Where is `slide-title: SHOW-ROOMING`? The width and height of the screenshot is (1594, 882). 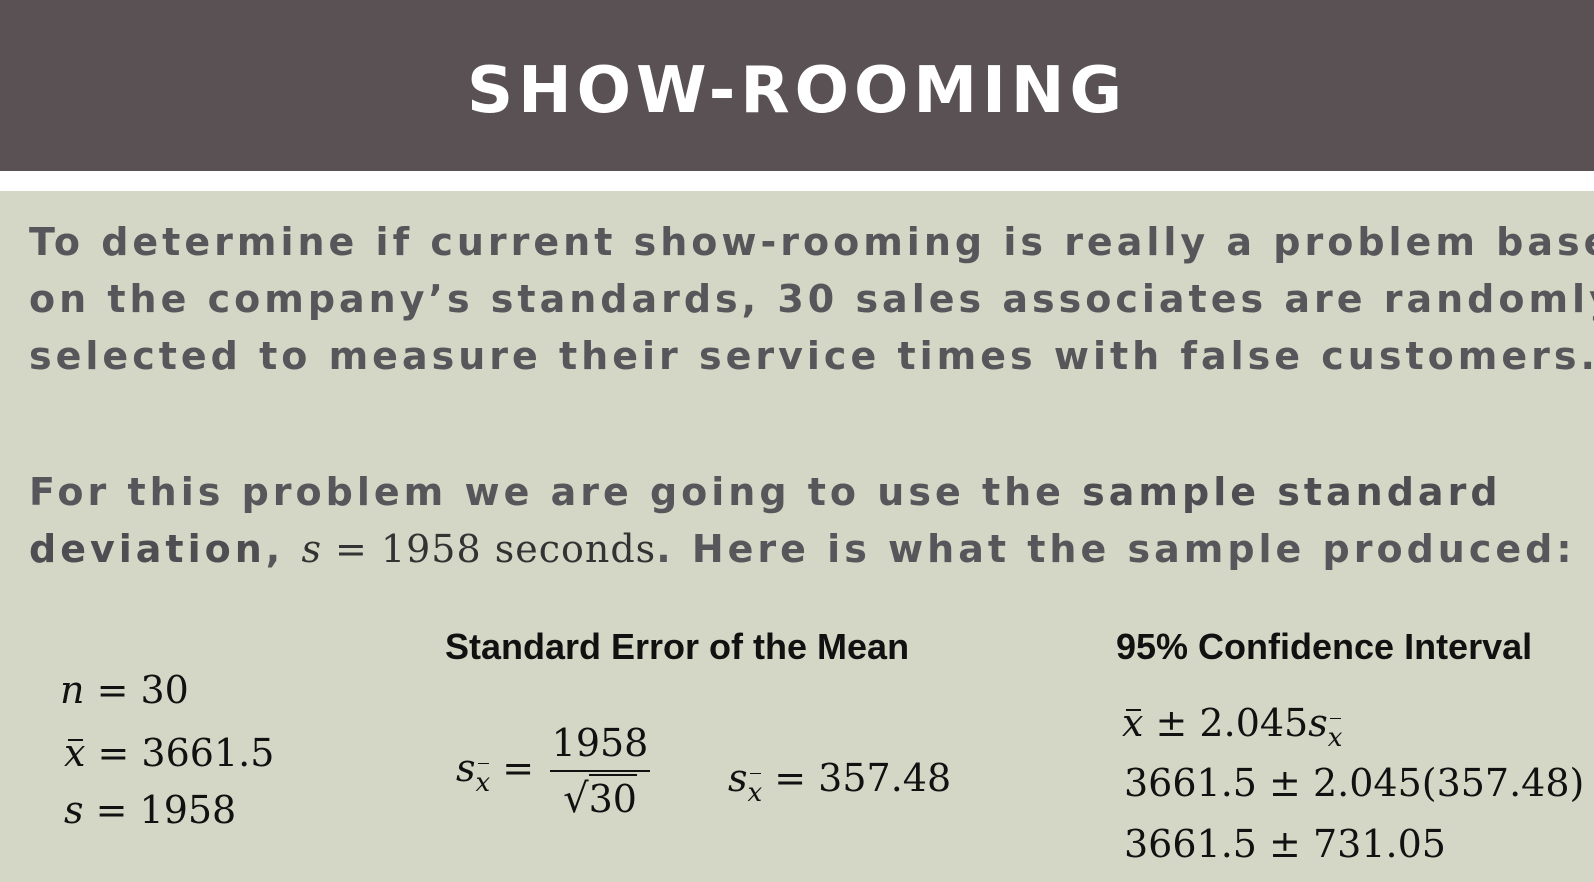
slide-title: SHOW-ROOMING is located at coordinates (797, 91).